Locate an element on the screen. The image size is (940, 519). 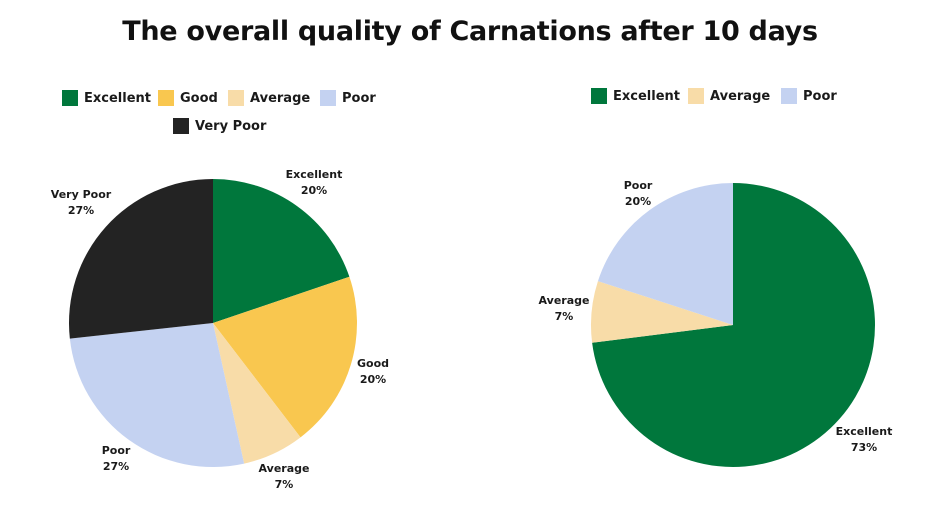
legend-item-average-left: Average is located at coordinates (269, 98).